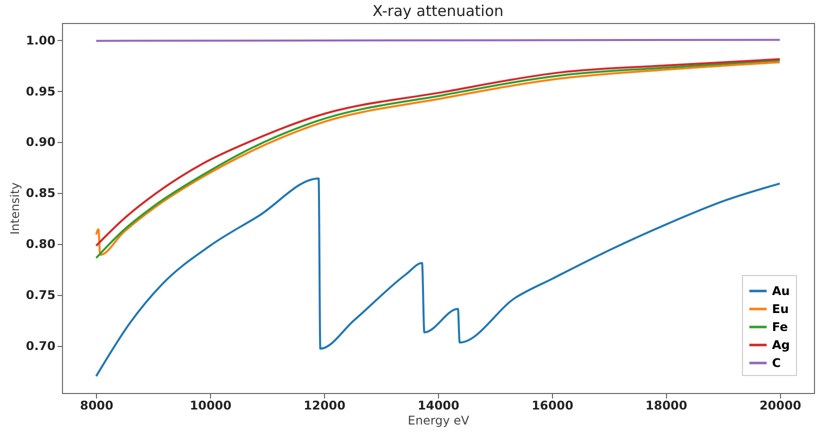 The width and height of the screenshot is (833, 442). I want to click on y-tick-label: 1.00, so click(41, 40).